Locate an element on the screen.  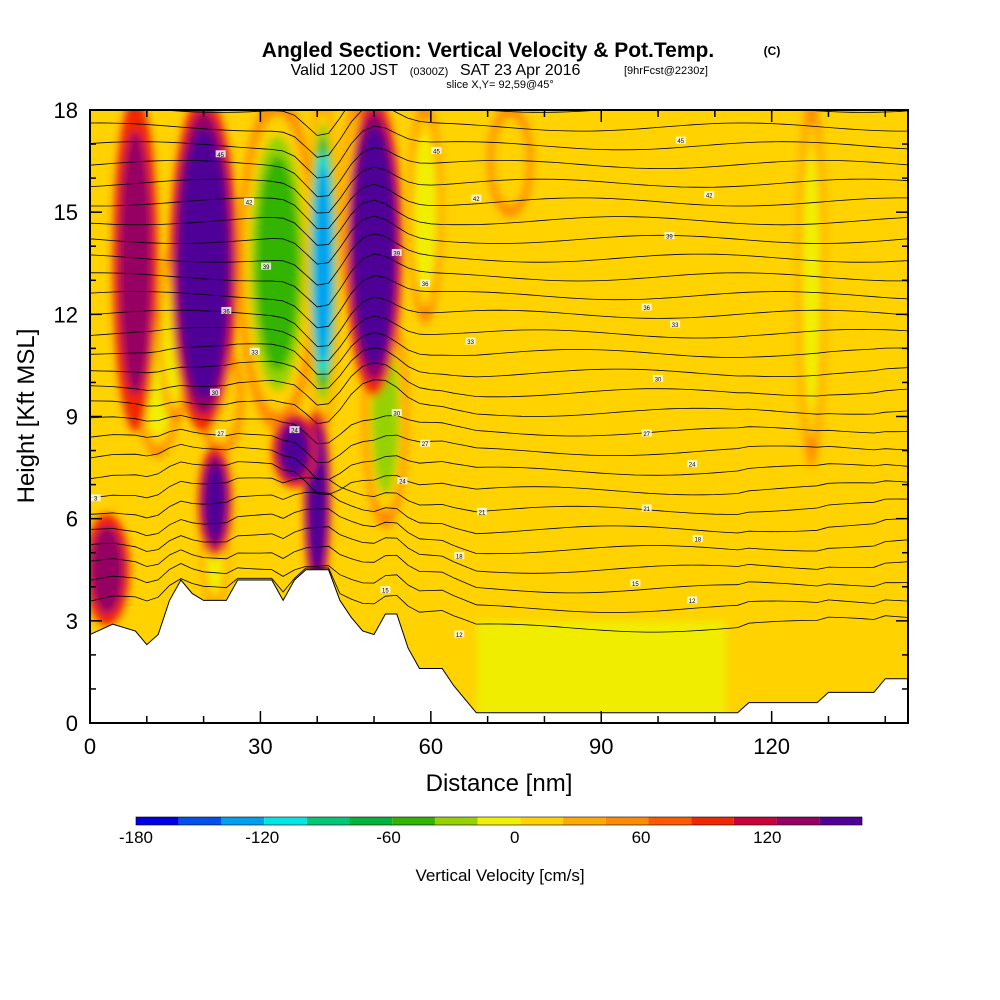
isentrope-label: 36 is located at coordinates (226, 312).